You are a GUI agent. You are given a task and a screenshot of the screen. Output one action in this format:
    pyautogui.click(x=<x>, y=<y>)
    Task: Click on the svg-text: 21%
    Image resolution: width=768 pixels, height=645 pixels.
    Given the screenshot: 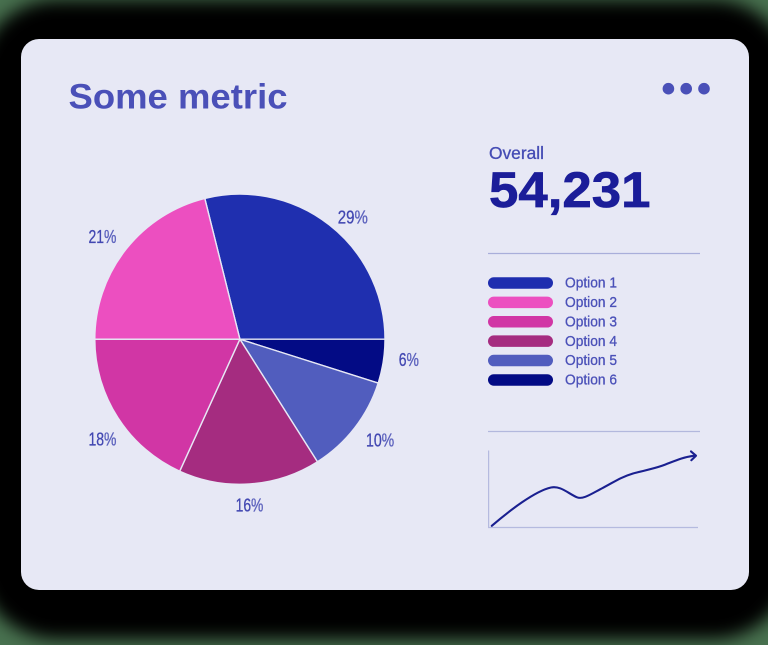 What is the action you would take?
    pyautogui.click(x=103, y=237)
    